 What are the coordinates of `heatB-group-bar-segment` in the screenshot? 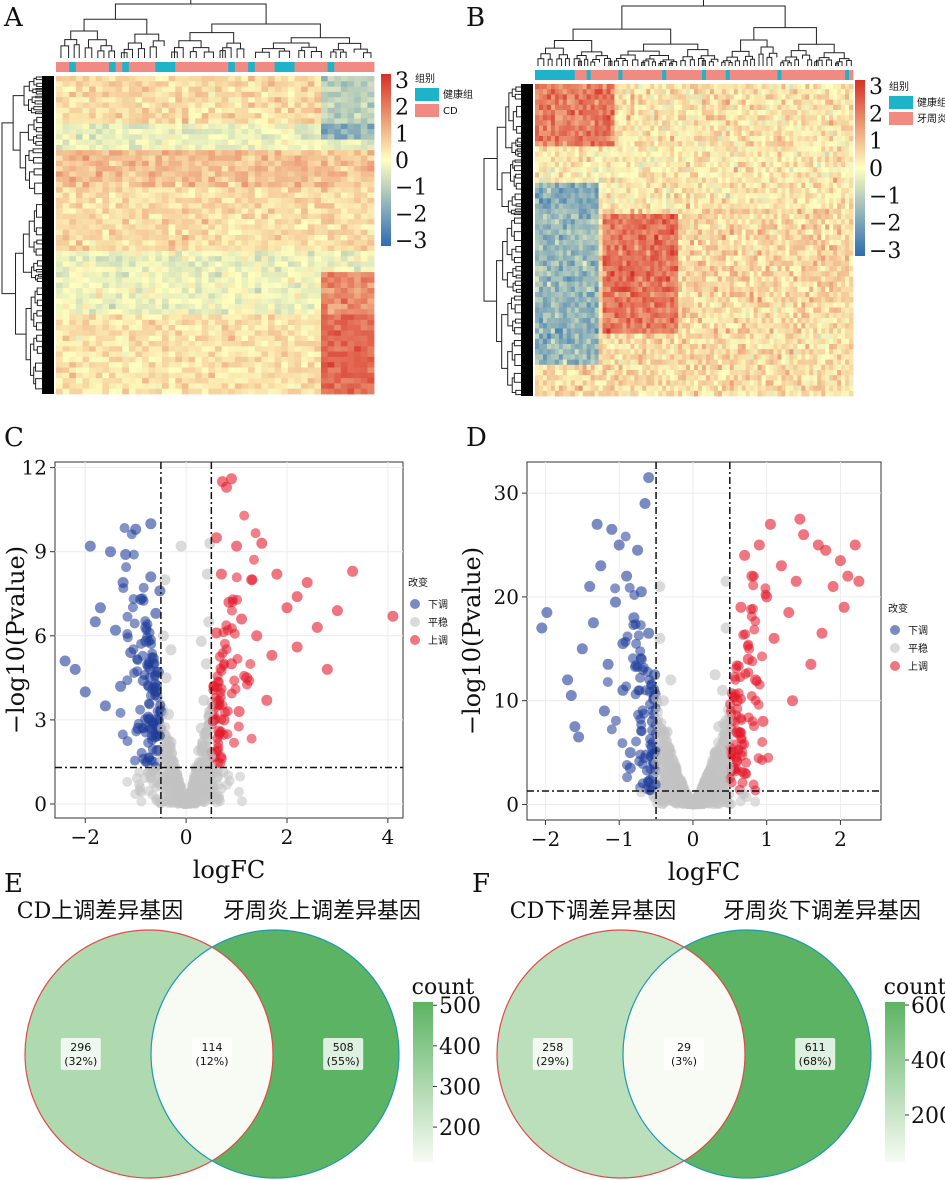 It's located at (787, 75).